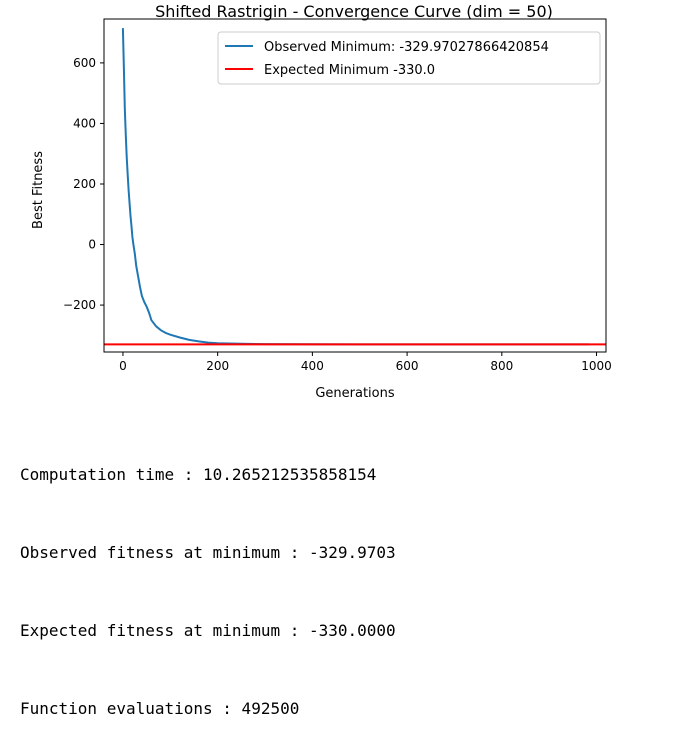 This screenshot has height=748, width=675. I want to click on x-tick-label: 400, so click(312, 366).